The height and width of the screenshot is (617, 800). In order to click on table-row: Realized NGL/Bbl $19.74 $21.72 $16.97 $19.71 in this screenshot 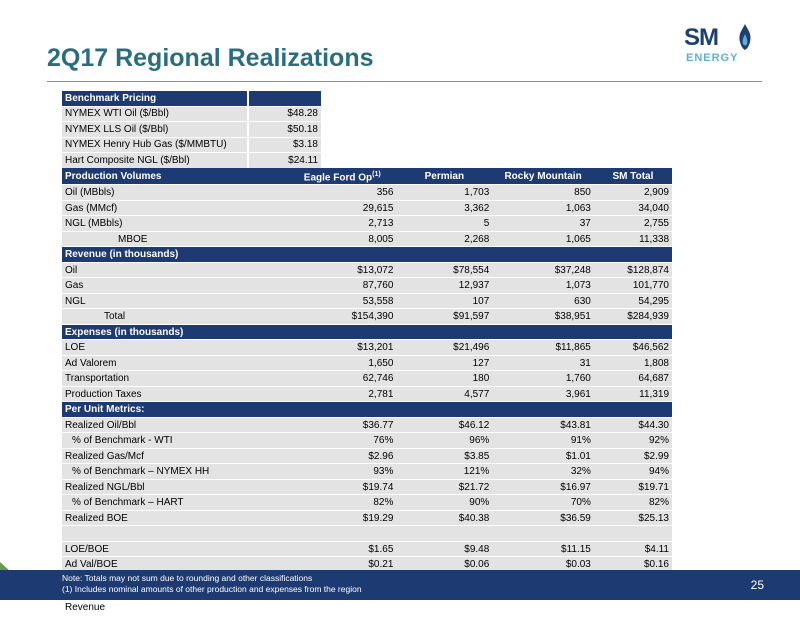, I will do `click(367, 487)`.